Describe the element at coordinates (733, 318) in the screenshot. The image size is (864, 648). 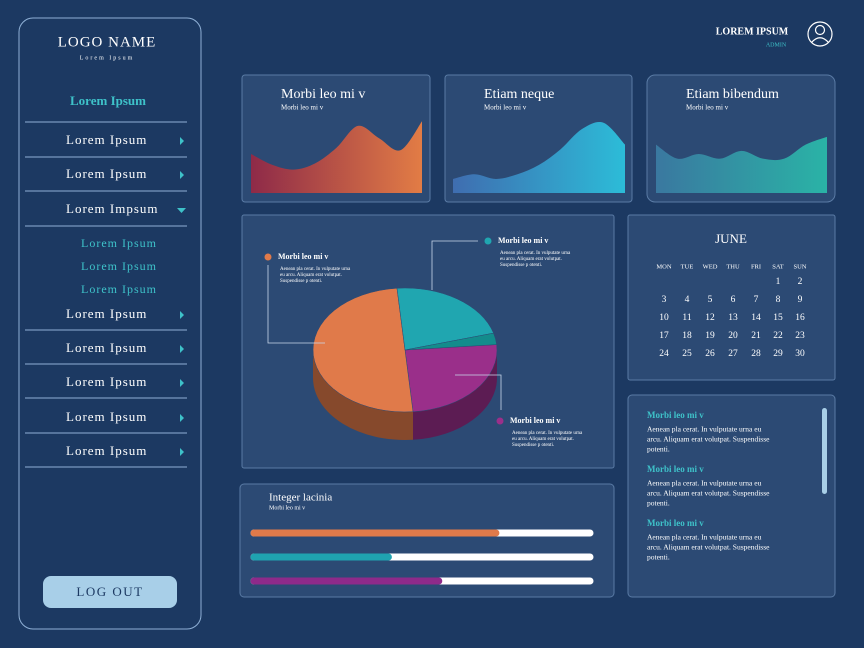
I see `calendar-day: 13` at that location.